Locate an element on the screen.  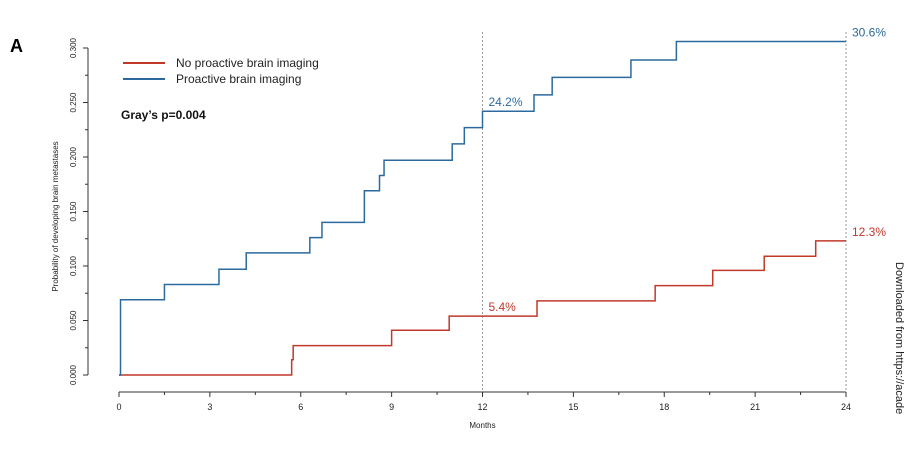
x-tick-label: 12 is located at coordinates (482, 407).